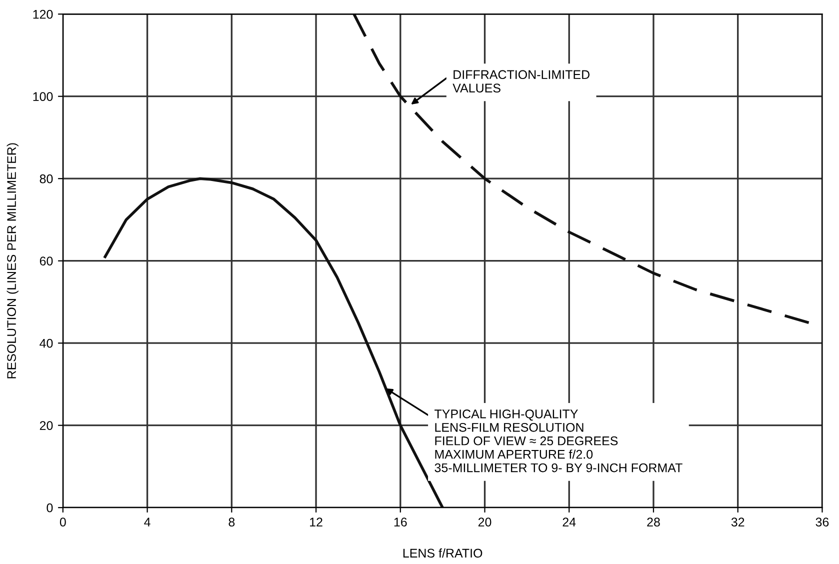 The image size is (839, 564). What do you see at coordinates (569, 522) in the screenshot?
I see `x-tick-label: 24` at bounding box center [569, 522].